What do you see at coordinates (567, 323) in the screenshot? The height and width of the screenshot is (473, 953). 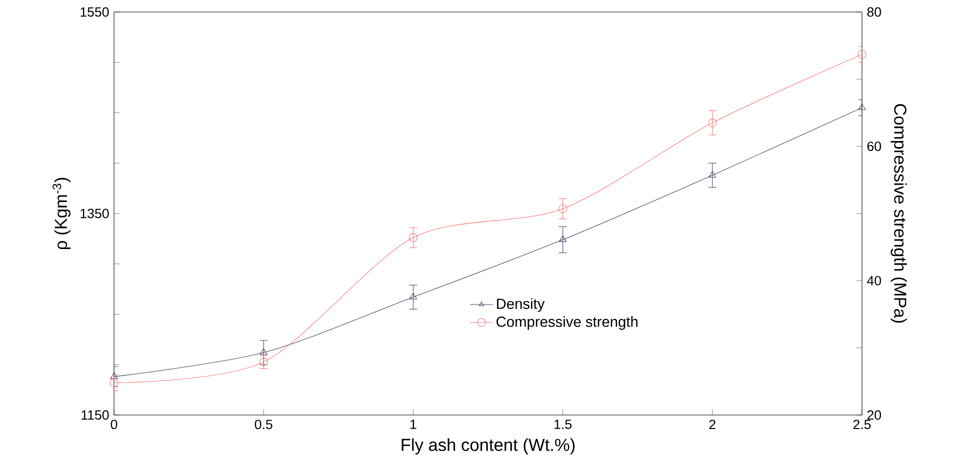 I see `legend-label: Compressive strength` at bounding box center [567, 323].